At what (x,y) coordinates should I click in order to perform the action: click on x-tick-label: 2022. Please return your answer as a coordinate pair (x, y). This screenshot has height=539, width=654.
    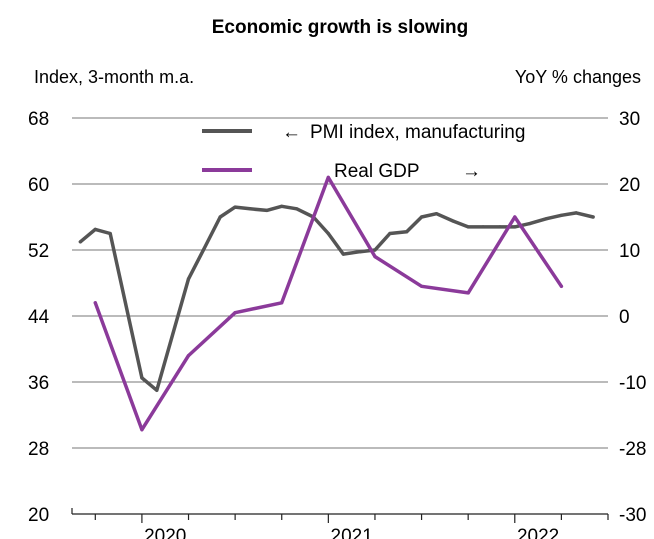
    Looking at the image, I should click on (538, 532).